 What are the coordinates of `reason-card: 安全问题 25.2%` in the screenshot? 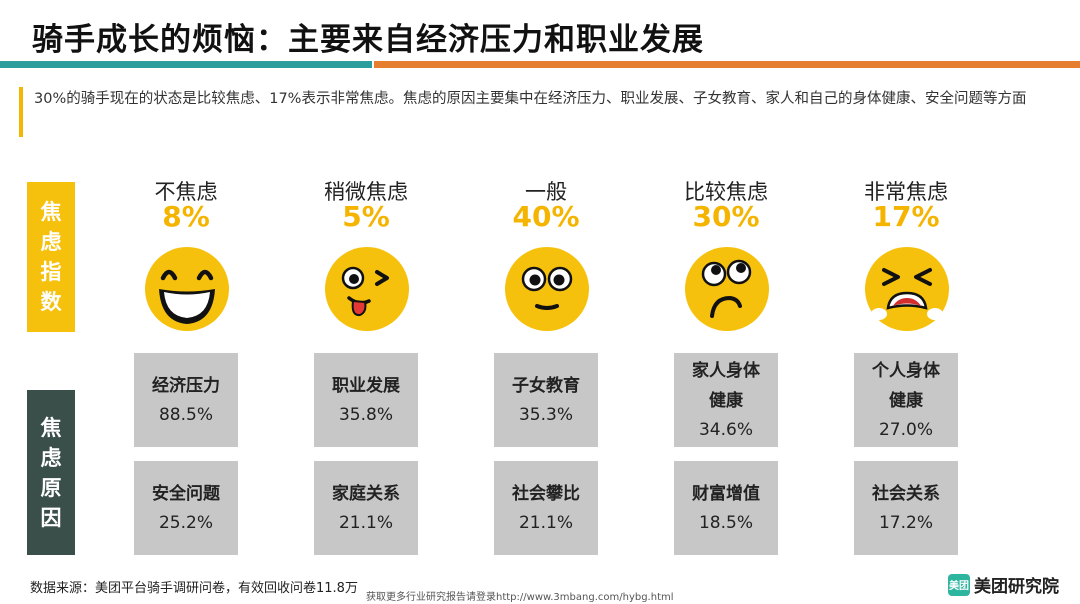 It's located at (186, 508).